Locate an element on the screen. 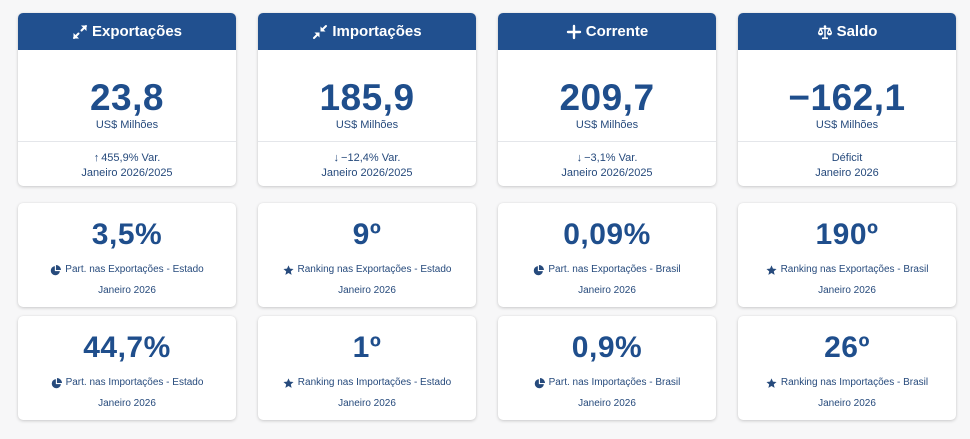 The image size is (970, 439). stat-label: Part. nas Exportações - Brasil is located at coordinates (607, 270).